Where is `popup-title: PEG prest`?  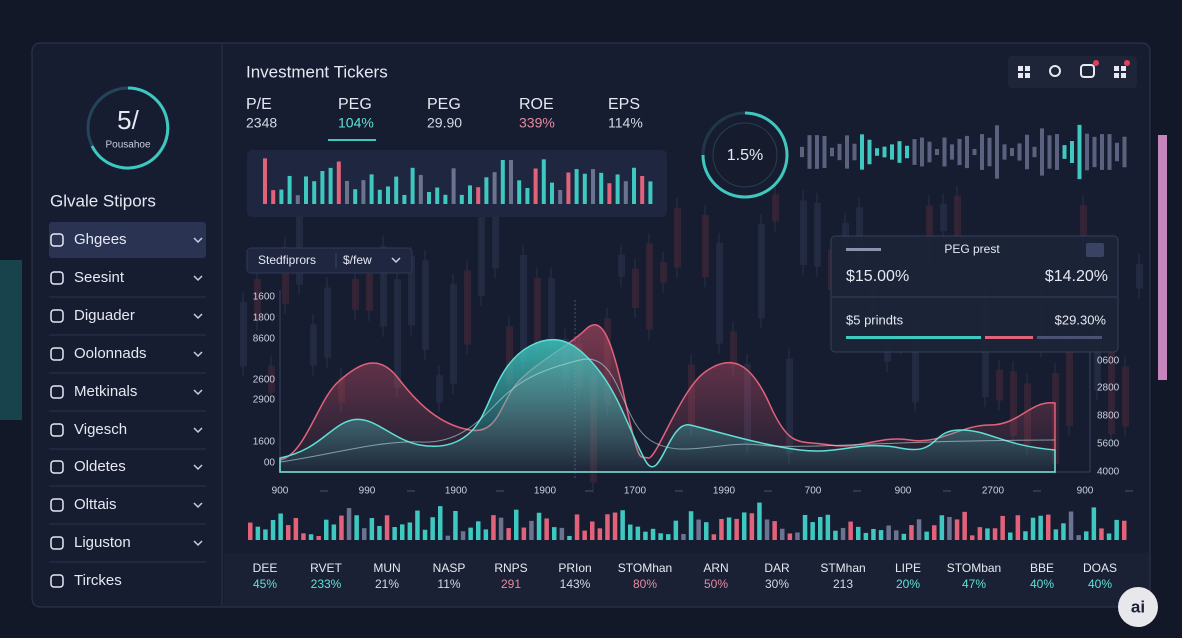 popup-title: PEG prest is located at coordinates (972, 249).